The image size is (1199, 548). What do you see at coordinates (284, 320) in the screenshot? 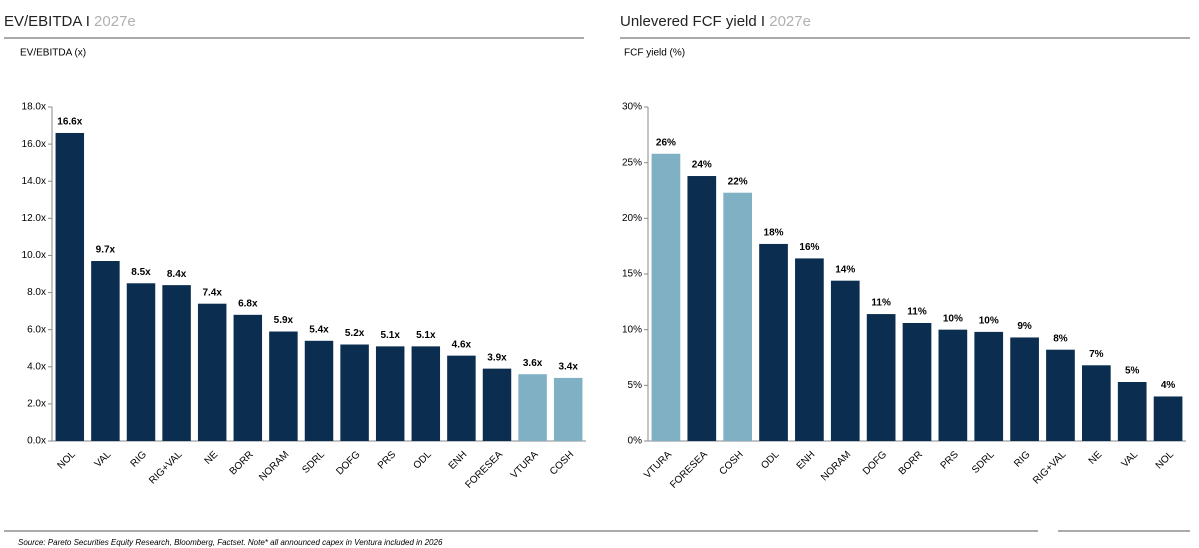
I see `value-label: 5.9x` at bounding box center [284, 320].